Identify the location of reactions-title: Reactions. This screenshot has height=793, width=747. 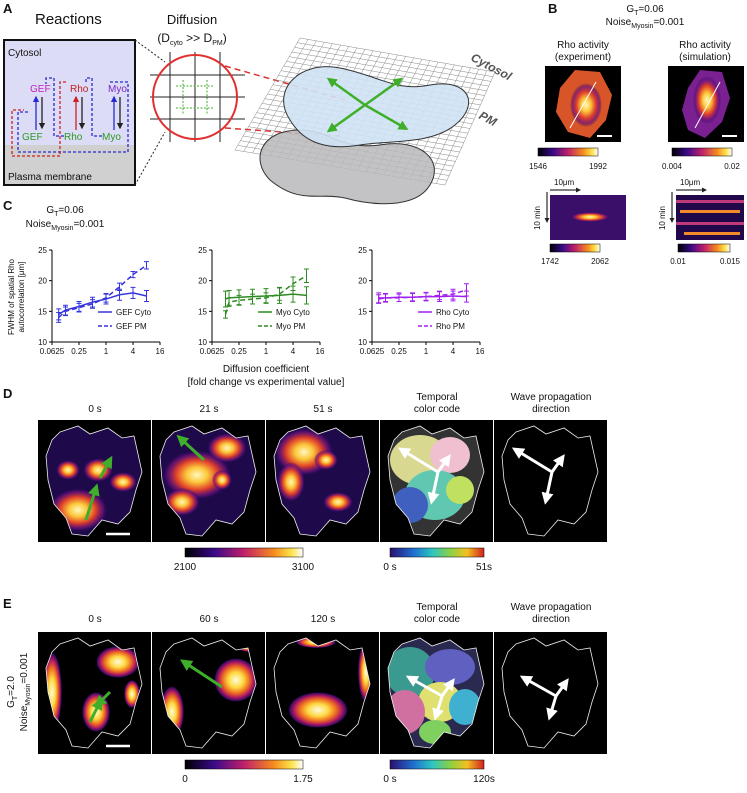
(68, 19).